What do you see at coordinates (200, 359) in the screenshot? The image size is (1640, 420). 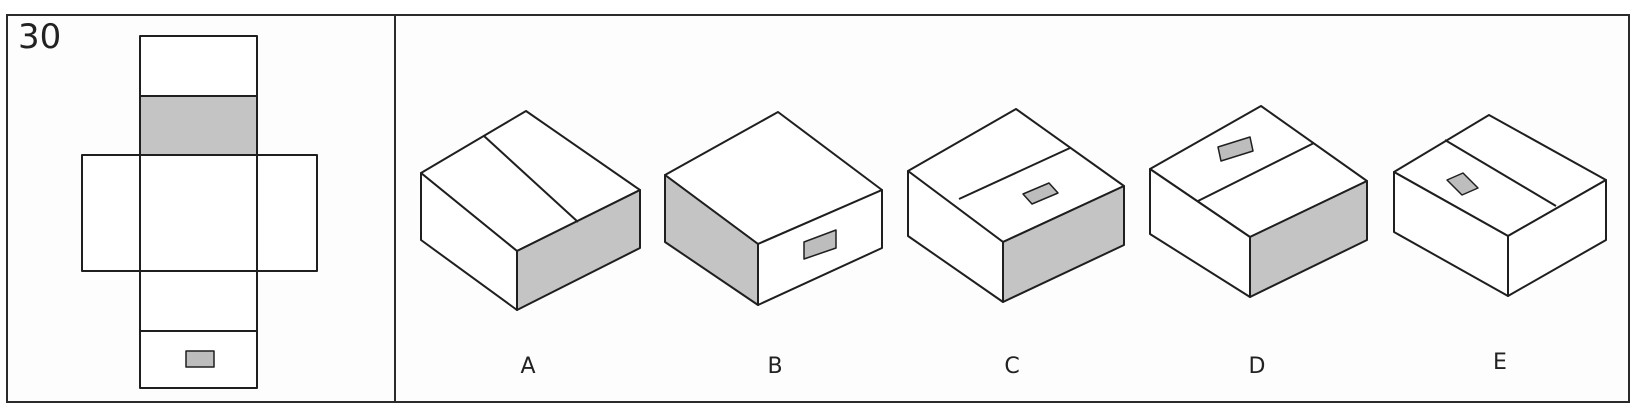 I see `net-window-marker` at bounding box center [200, 359].